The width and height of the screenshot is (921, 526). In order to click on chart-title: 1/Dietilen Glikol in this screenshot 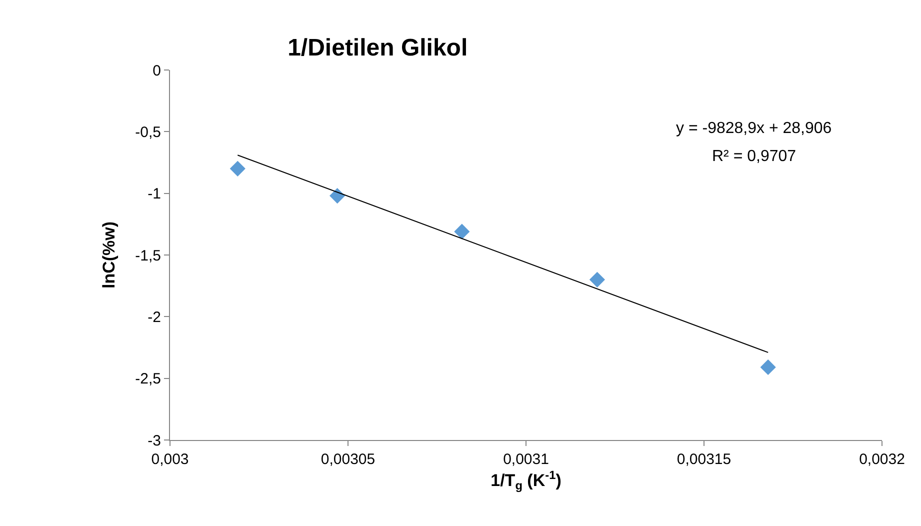, I will do `click(378, 48)`.